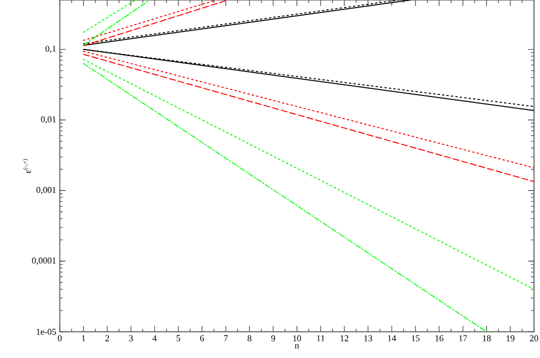 Image resolution: width=540 pixels, height=358 pixels. I want to click on x-tick-label: 13, so click(368, 338).